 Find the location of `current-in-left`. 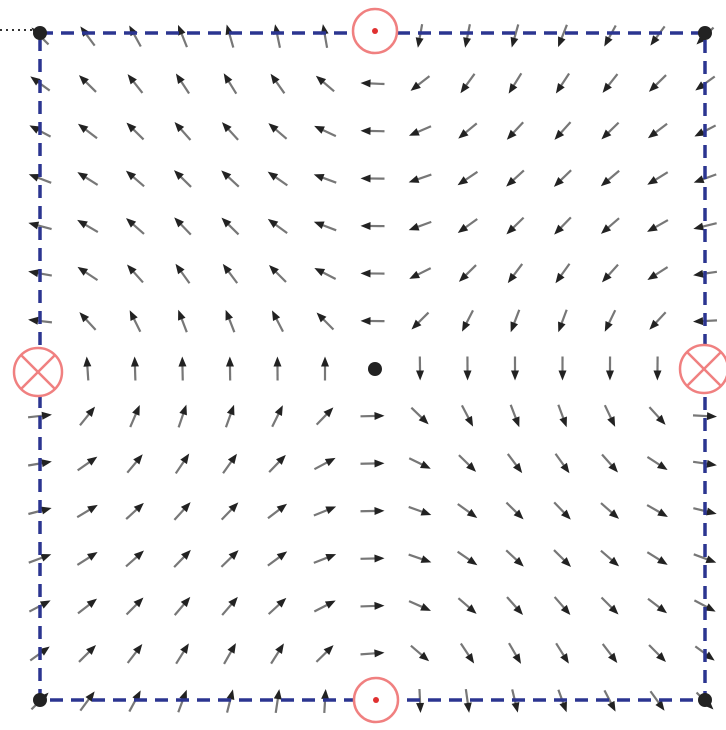

current-in-left is located at coordinates (38, 372).